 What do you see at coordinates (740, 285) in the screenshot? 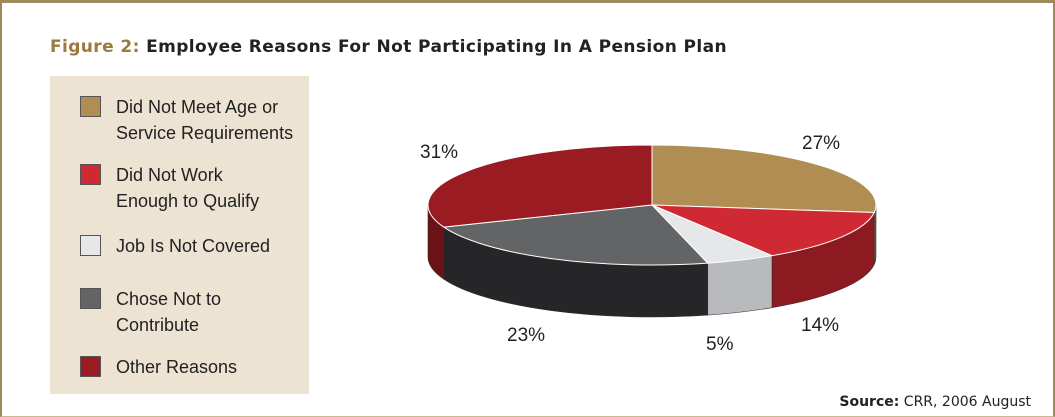
I see `pie-side-job-not-covered` at bounding box center [740, 285].